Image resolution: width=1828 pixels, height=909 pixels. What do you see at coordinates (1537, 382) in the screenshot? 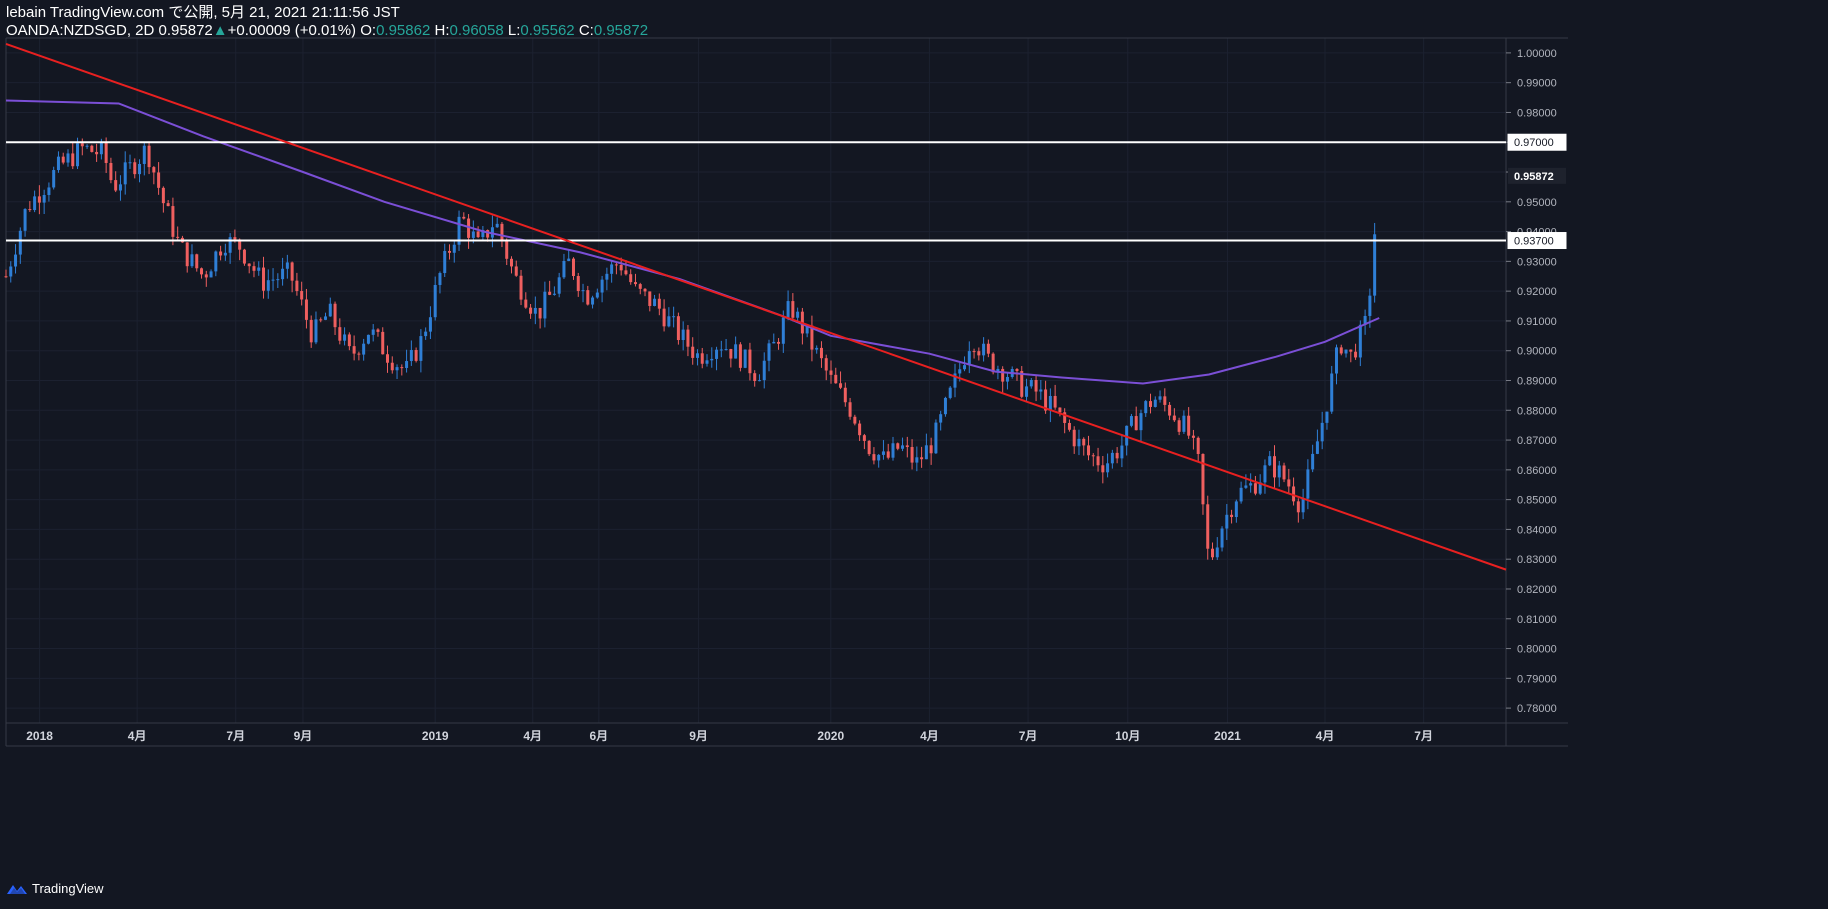
I see `y-tick-label: 0.89000` at bounding box center [1537, 382].